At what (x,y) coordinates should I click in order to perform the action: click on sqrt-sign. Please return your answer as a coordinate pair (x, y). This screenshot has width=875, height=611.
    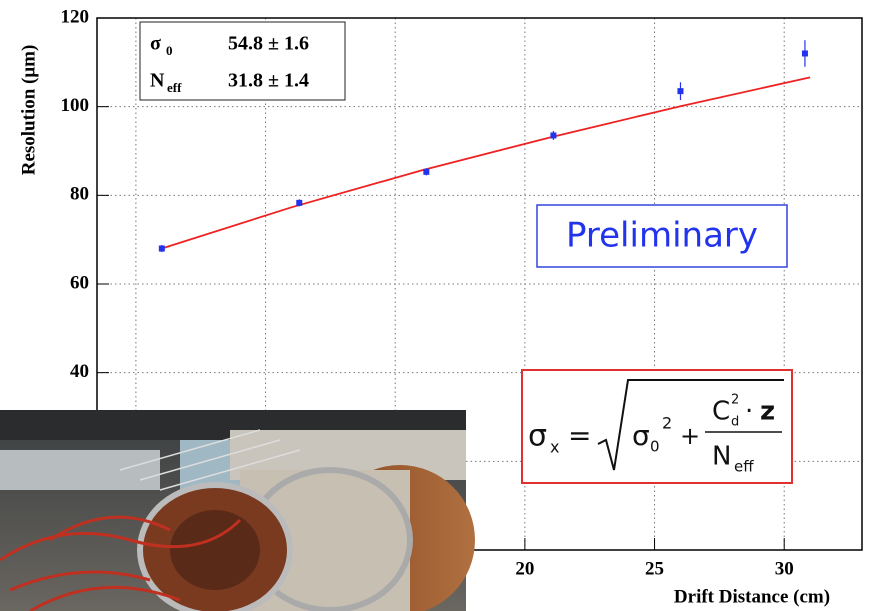
    Looking at the image, I should click on (690, 425).